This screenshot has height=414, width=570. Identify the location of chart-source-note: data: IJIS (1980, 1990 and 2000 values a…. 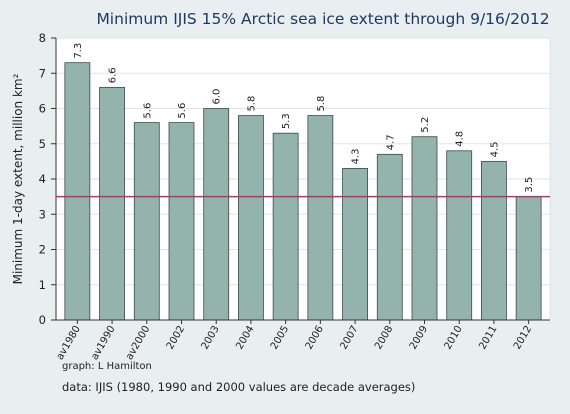
(239, 387).